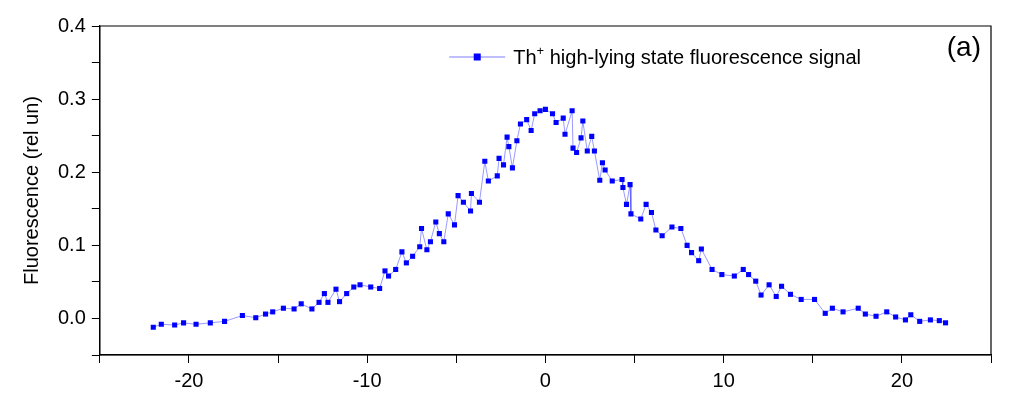 The image size is (1015, 411). What do you see at coordinates (545, 379) in the screenshot?
I see `x-tick-label: 0` at bounding box center [545, 379].